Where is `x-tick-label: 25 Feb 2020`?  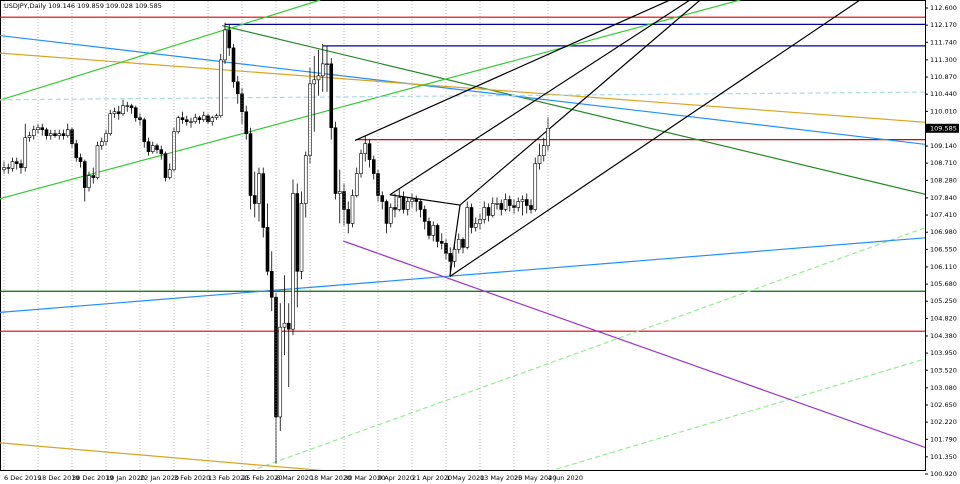 x-tick-label: 25 Feb 2020 is located at coordinates (262, 478).